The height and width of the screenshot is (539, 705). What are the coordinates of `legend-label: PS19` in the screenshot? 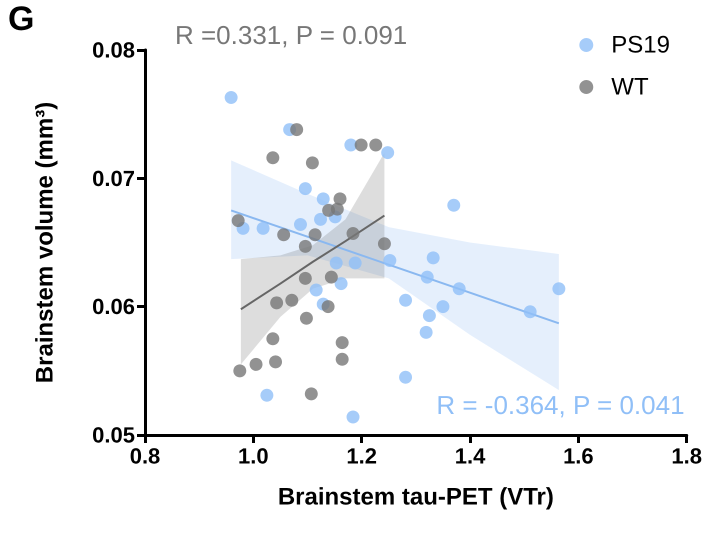 It's located at (640, 45).